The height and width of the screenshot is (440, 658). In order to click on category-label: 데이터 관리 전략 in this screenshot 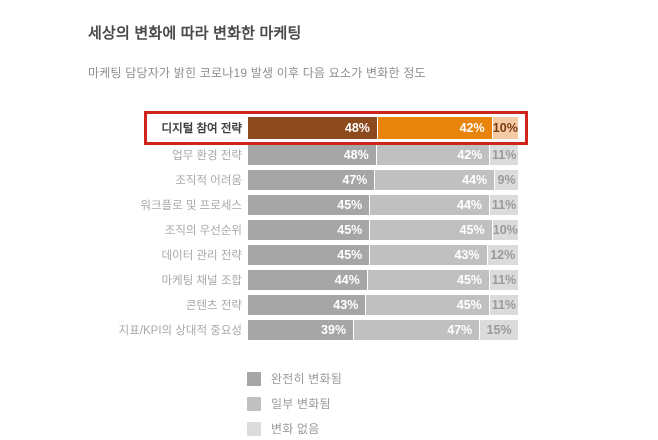, I will do `click(201, 255)`.